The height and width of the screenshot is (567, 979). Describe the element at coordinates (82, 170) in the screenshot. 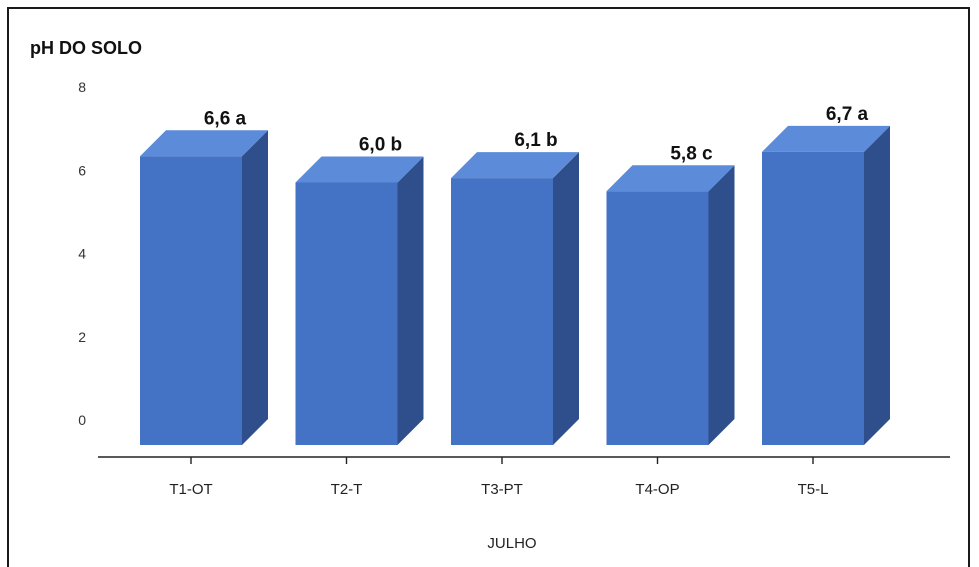

I see `y-tick-label: 6` at that location.